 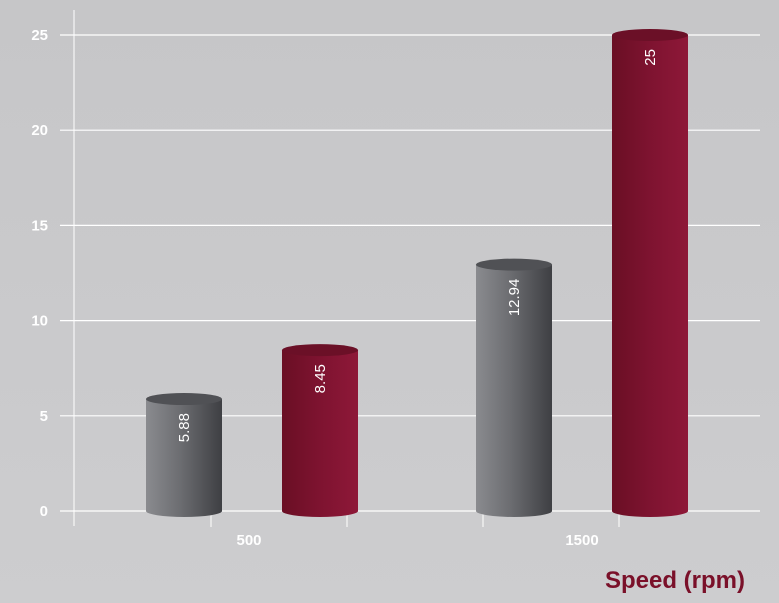 What do you see at coordinates (320, 378) in the screenshot?
I see `data-label: 8.45` at bounding box center [320, 378].